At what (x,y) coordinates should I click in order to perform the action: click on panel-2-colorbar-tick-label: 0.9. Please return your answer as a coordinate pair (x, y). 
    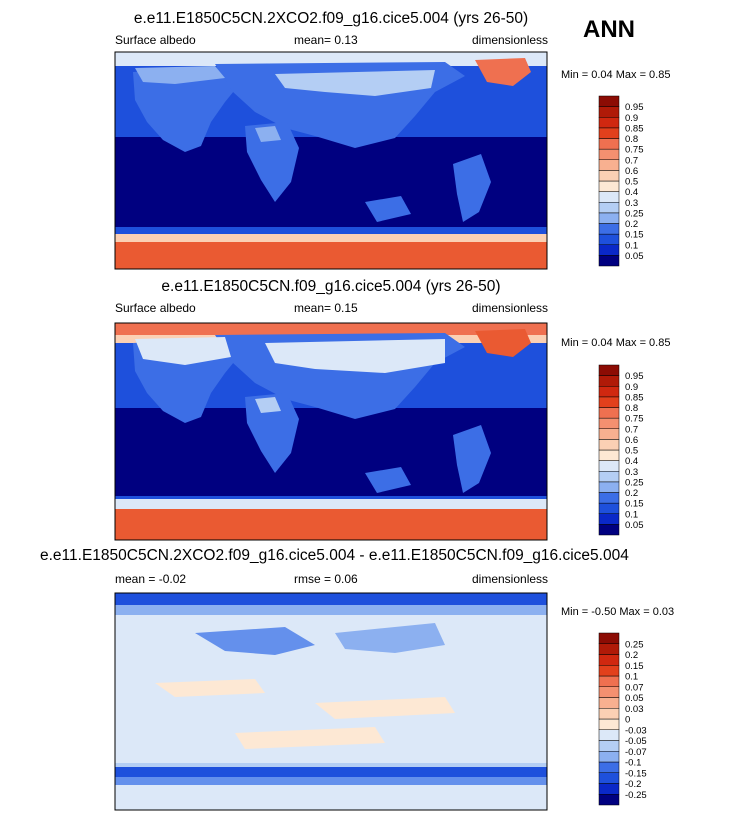
    Looking at the image, I should click on (631, 387).